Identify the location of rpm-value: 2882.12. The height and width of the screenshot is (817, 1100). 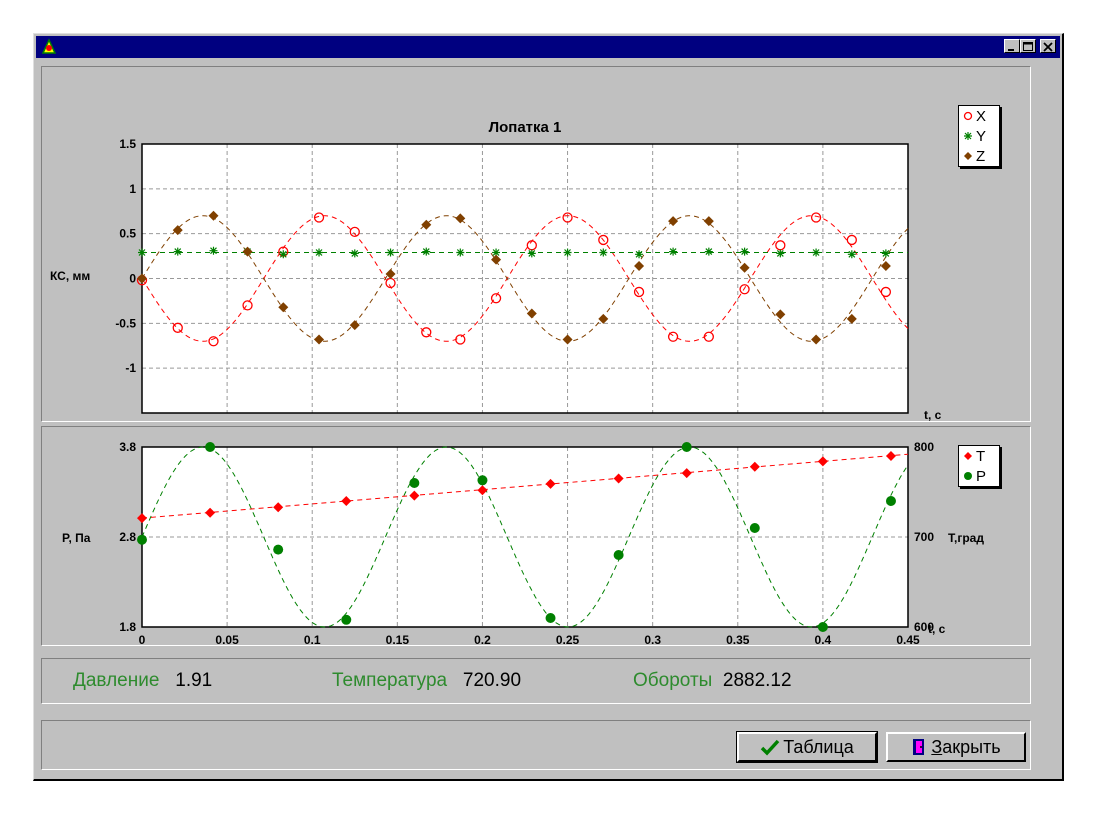
(757, 680).